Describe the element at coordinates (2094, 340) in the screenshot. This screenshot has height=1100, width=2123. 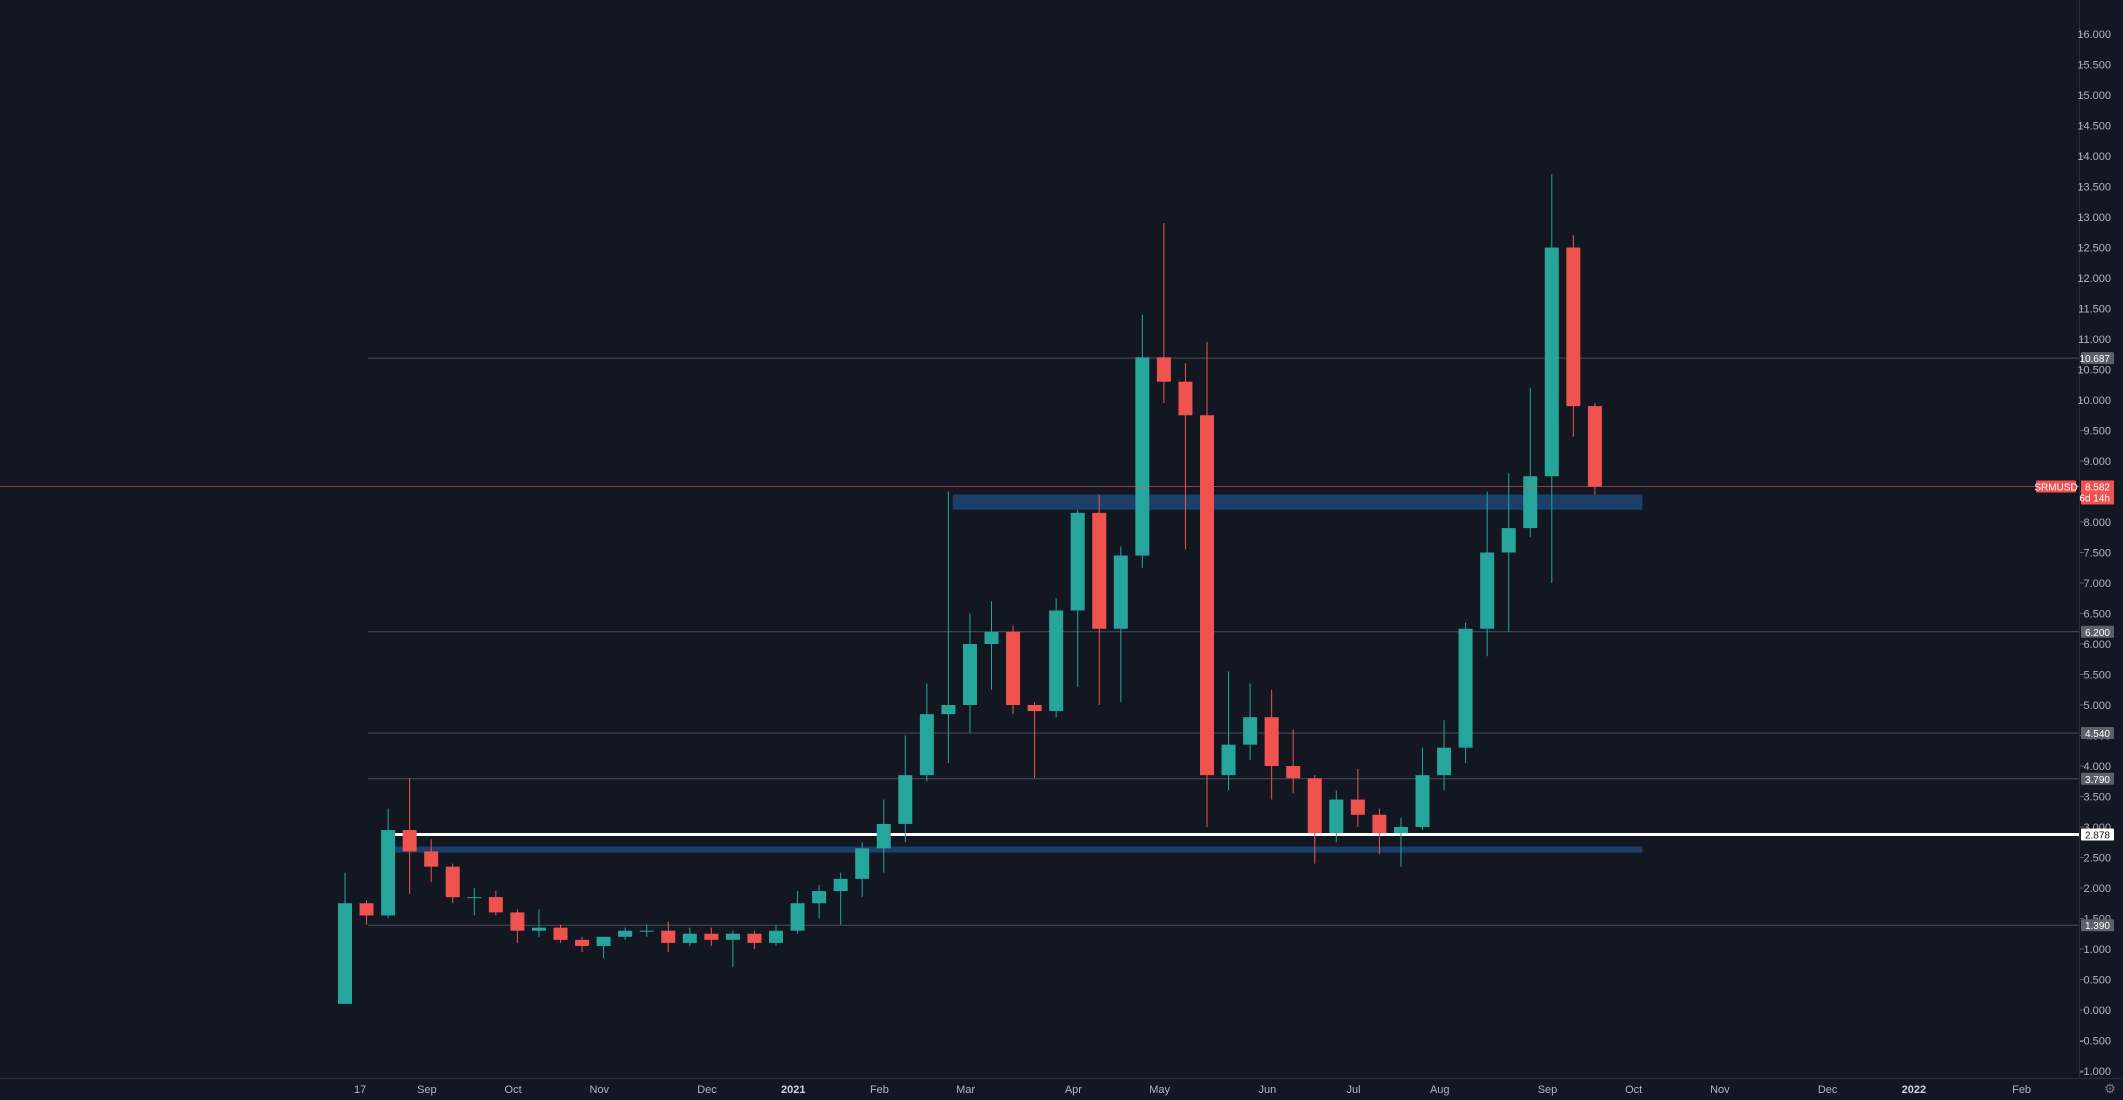
I see `price-tick-label: 11.000` at that location.